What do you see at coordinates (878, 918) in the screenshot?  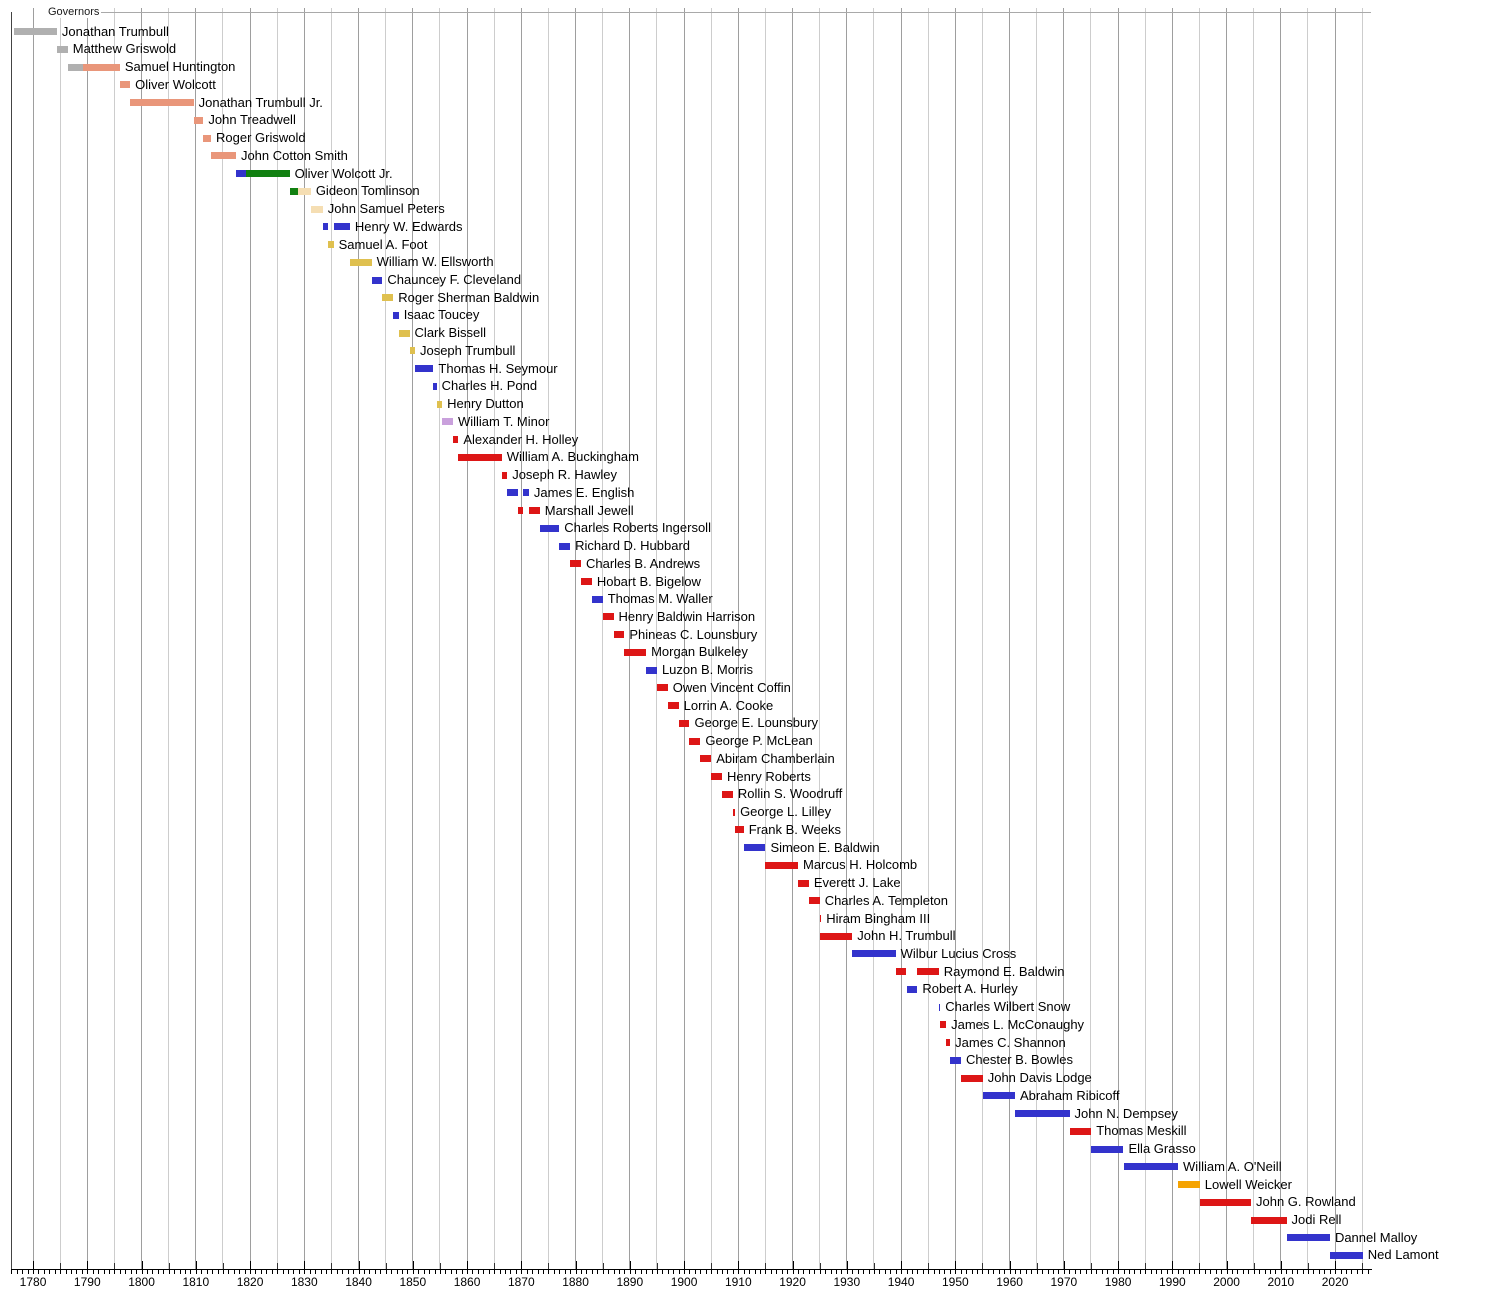 I see `governor-label: Hiram Bingham III` at bounding box center [878, 918].